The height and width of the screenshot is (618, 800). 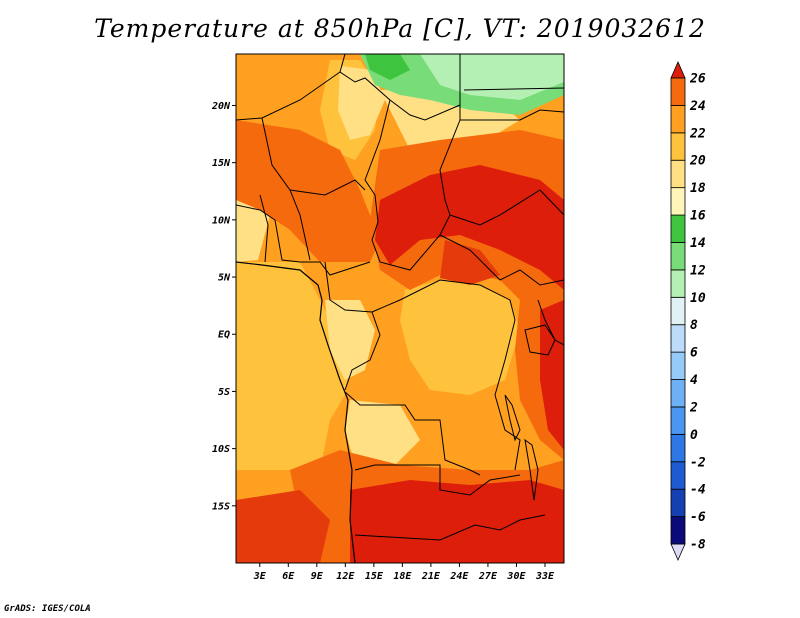 What do you see at coordinates (221, 506) in the screenshot?
I see `lat-tick-label: 15S` at bounding box center [221, 506].